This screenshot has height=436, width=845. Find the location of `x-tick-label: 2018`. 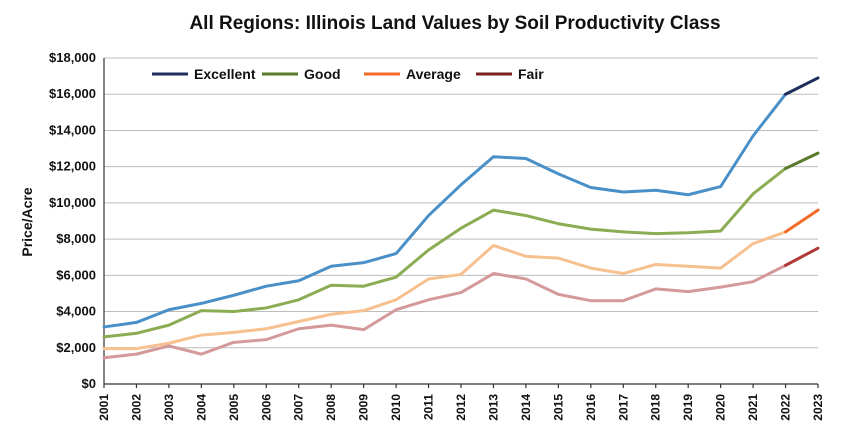

x-tick-label: 2018 is located at coordinates (656, 407).